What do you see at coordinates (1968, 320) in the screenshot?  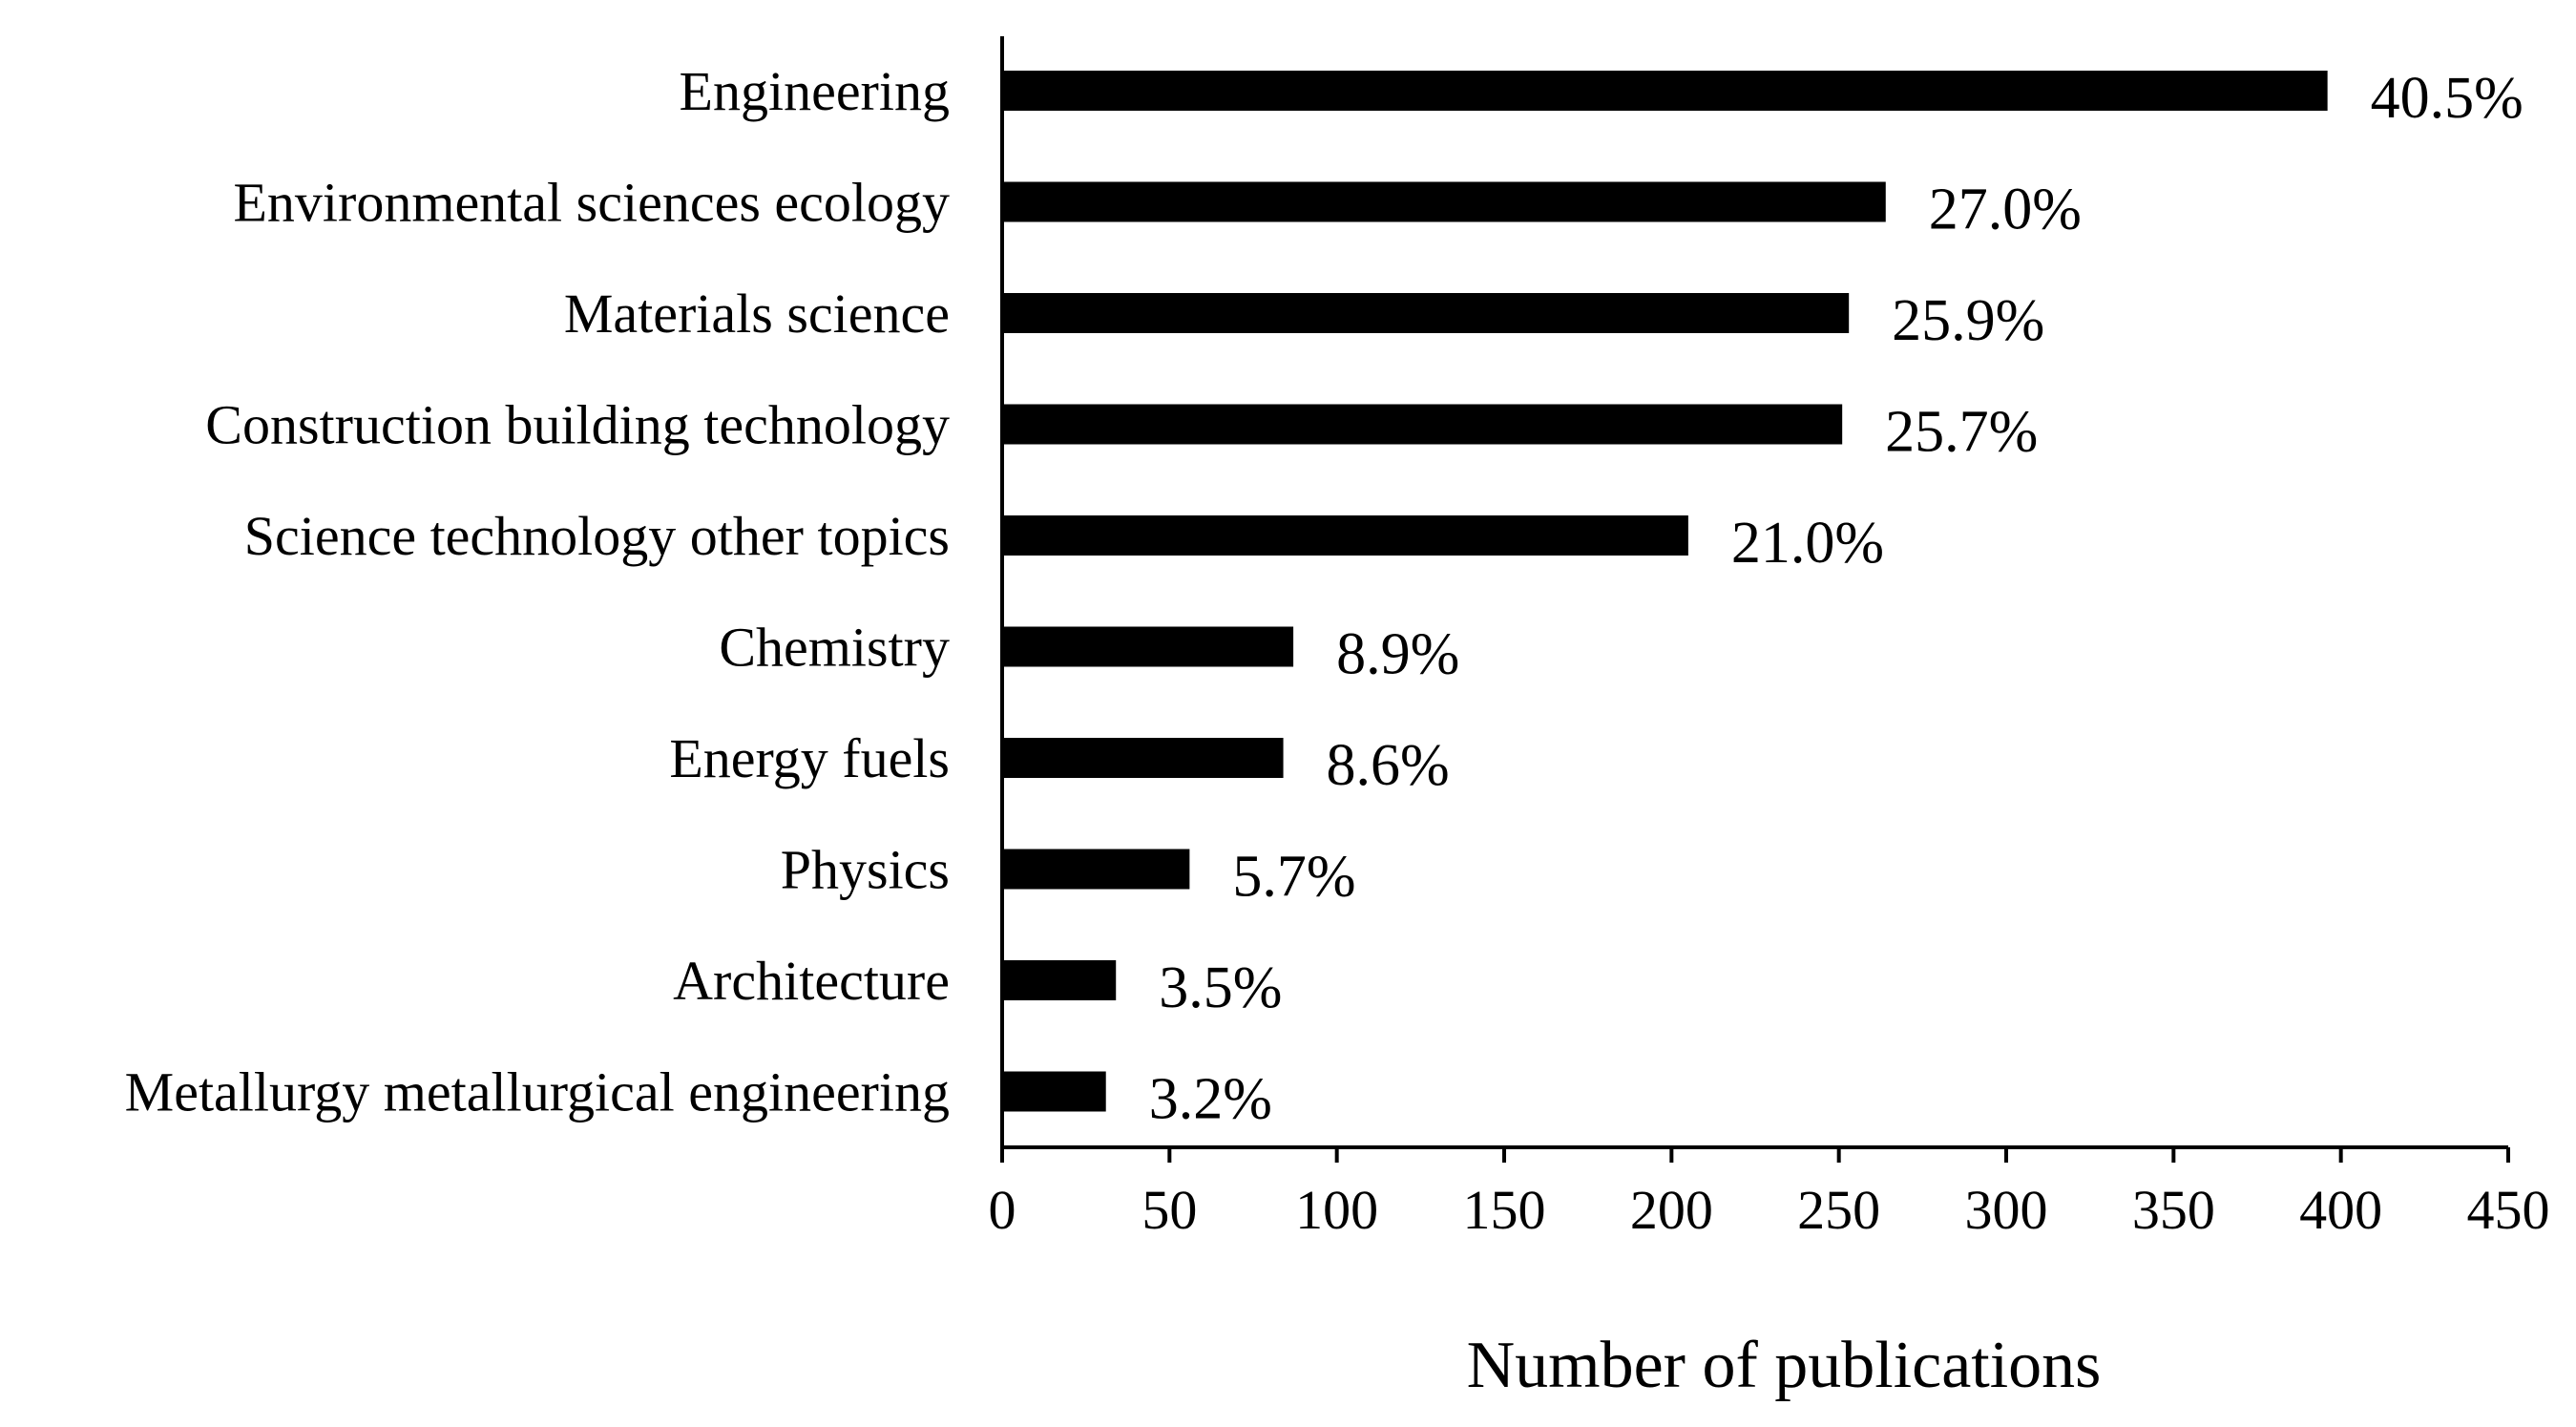 I see `data-label-2: 25.9%` at bounding box center [1968, 320].